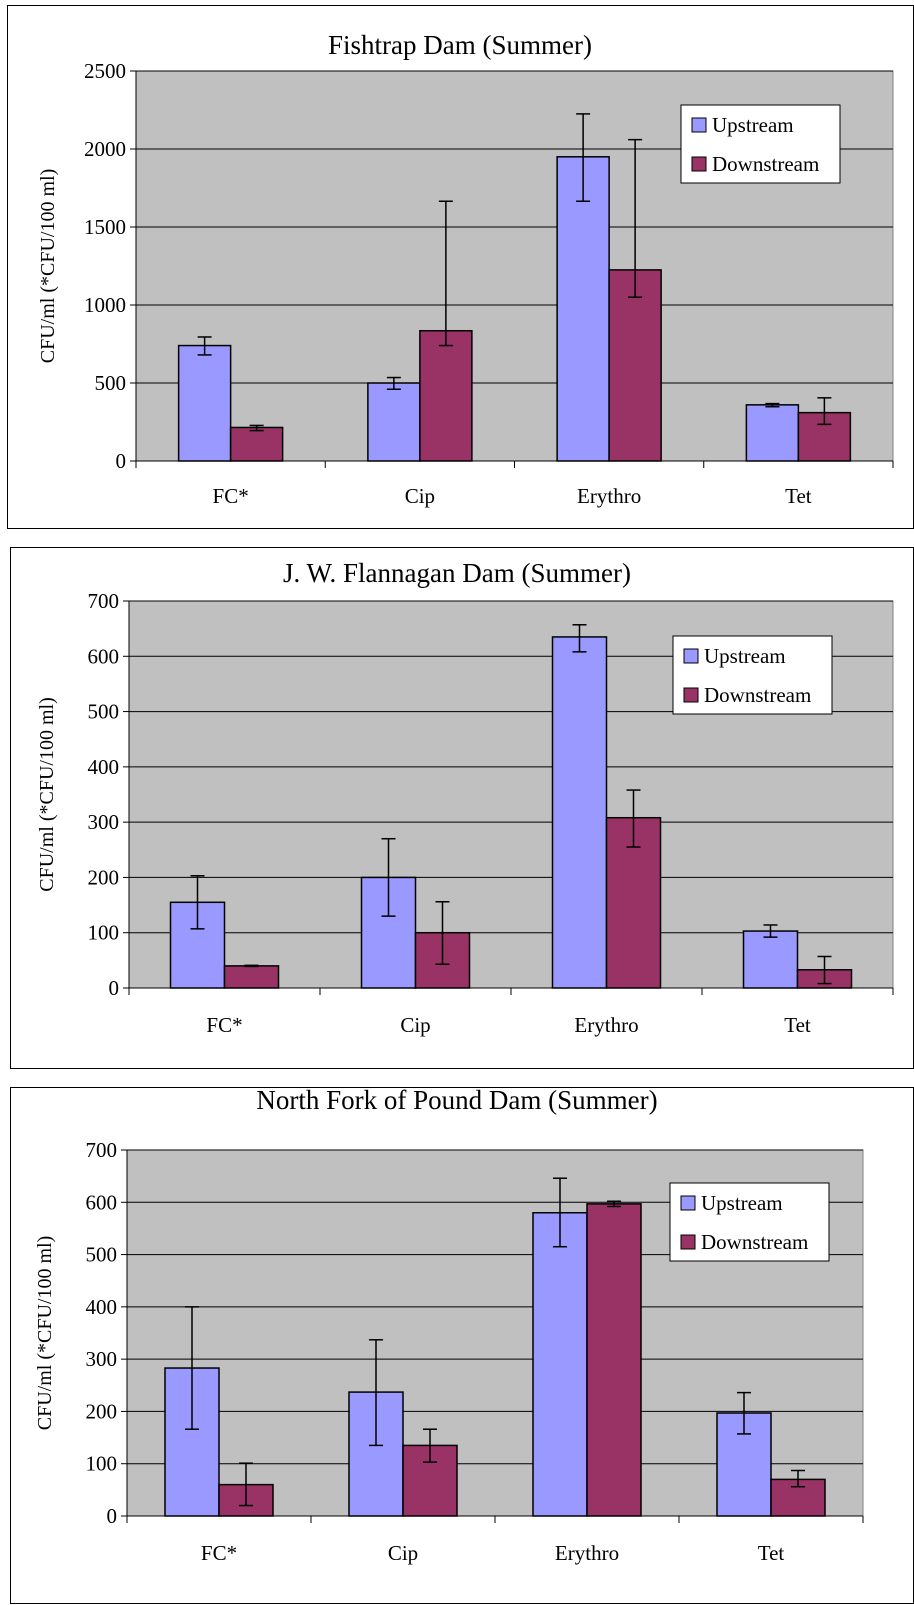  What do you see at coordinates (105, 149) in the screenshot?
I see `y-tick-label: 2000` at bounding box center [105, 149].